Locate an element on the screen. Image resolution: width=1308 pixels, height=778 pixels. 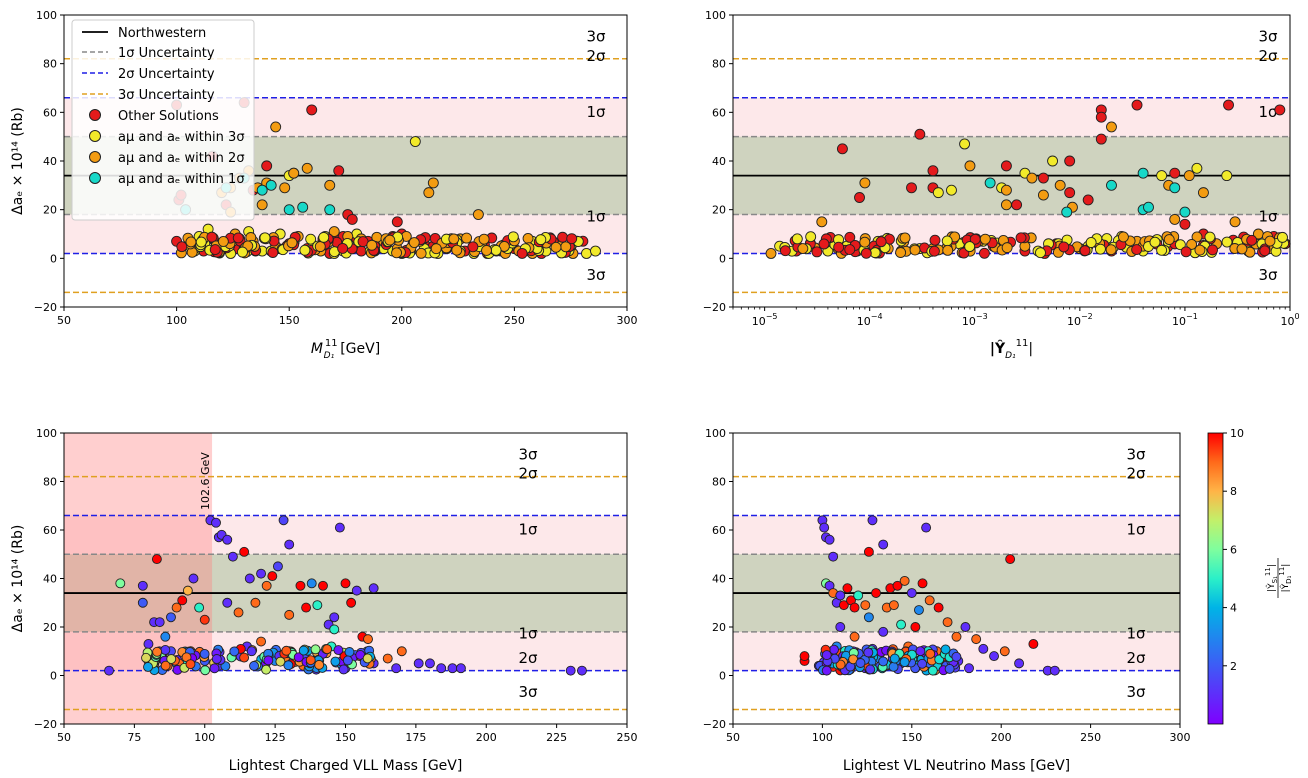
x-tick-exponent: −5 is located at coordinates (772, 316).